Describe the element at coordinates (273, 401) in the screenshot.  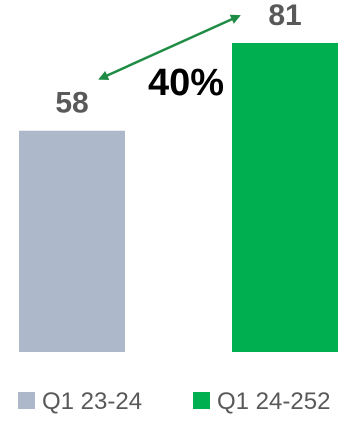
I see `legend-label-2: Q1 24-252` at that location.